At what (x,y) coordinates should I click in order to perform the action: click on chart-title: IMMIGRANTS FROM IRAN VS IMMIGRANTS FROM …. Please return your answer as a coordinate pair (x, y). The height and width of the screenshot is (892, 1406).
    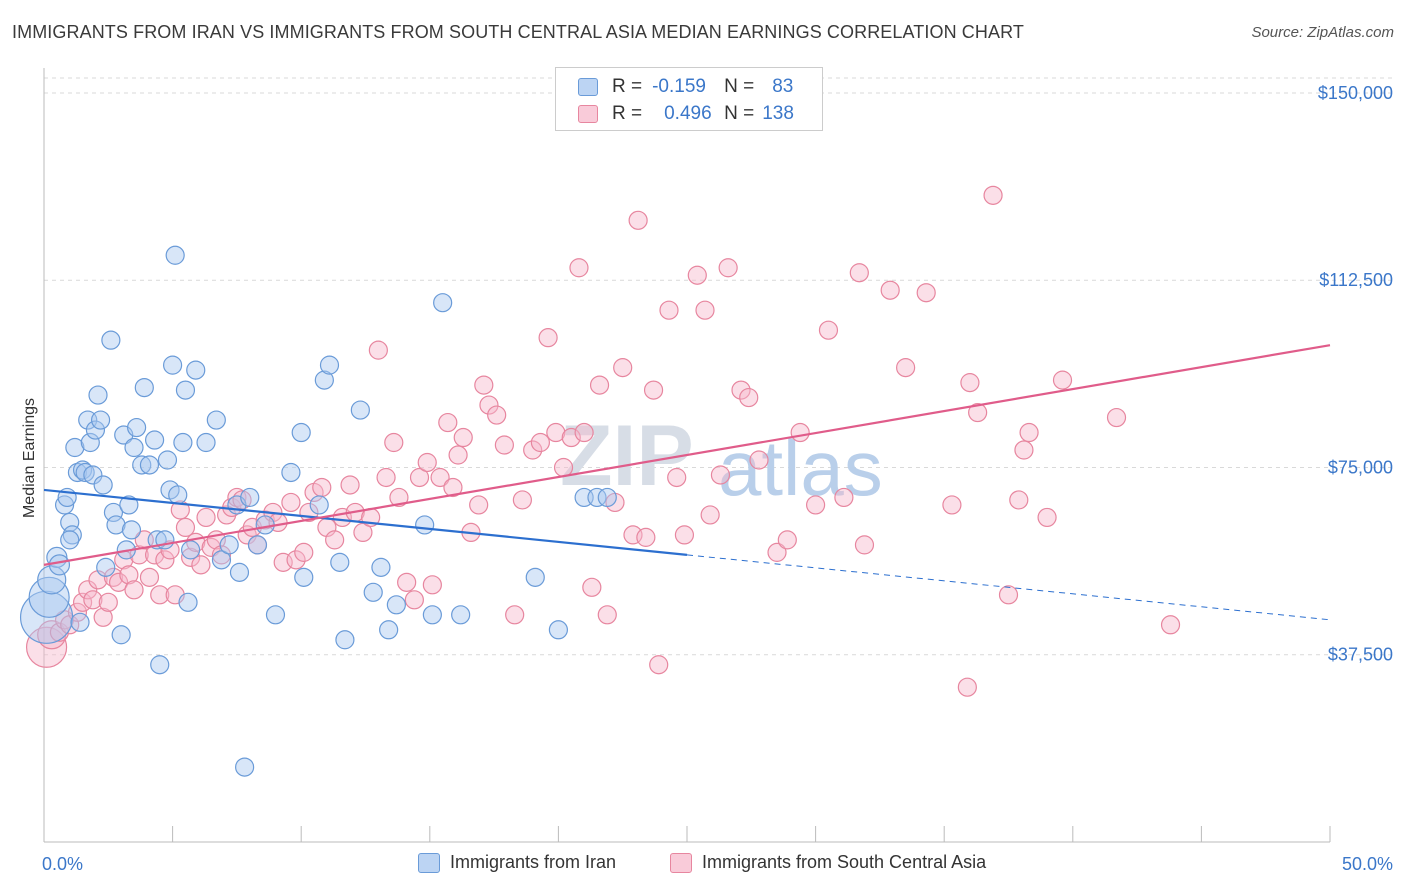
    Looking at the image, I should click on (518, 32).